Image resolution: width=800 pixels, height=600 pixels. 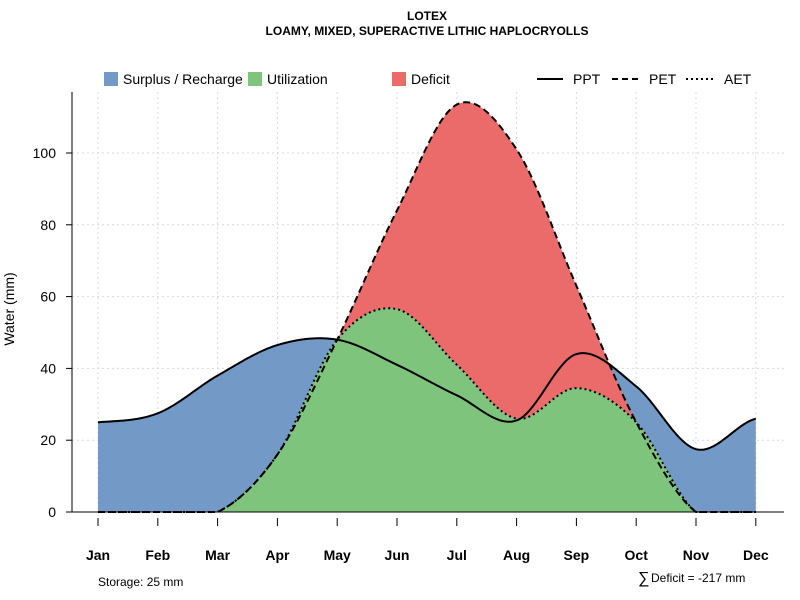 I want to click on y-tick-label: 20, so click(x=48, y=440).